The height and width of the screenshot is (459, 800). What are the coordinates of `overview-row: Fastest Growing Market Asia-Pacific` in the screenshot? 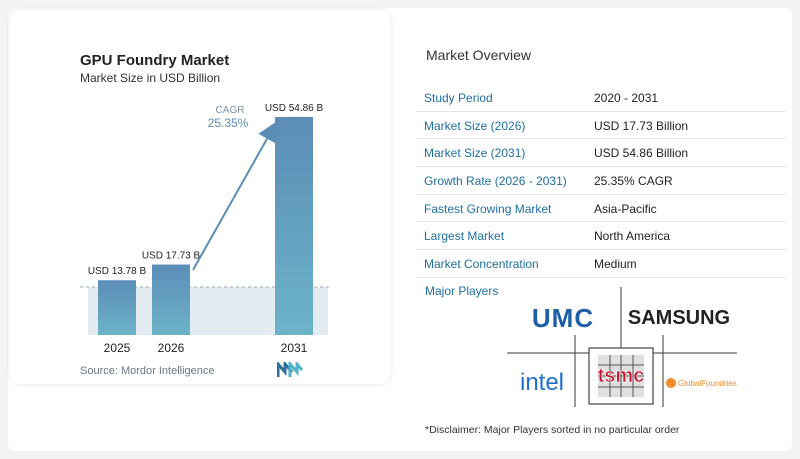 It's located at (601, 209).